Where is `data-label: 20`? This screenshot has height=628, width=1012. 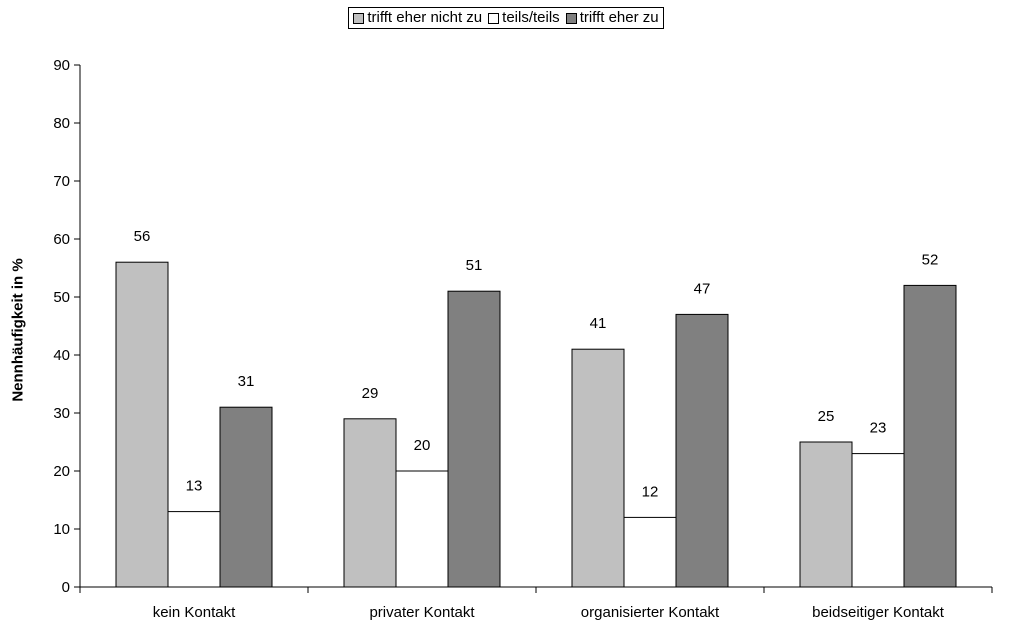 data-label: 20 is located at coordinates (422, 445).